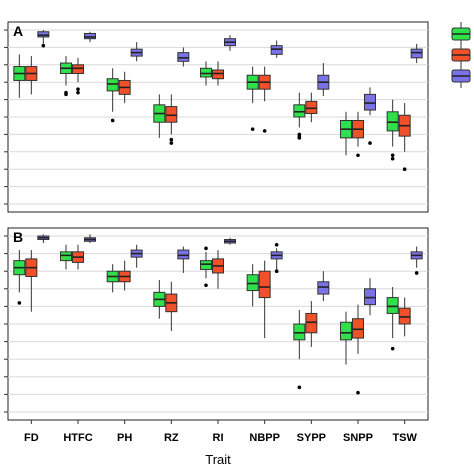  Describe the element at coordinates (18, 31) in the screenshot. I see `panel-label-A: A` at that location.